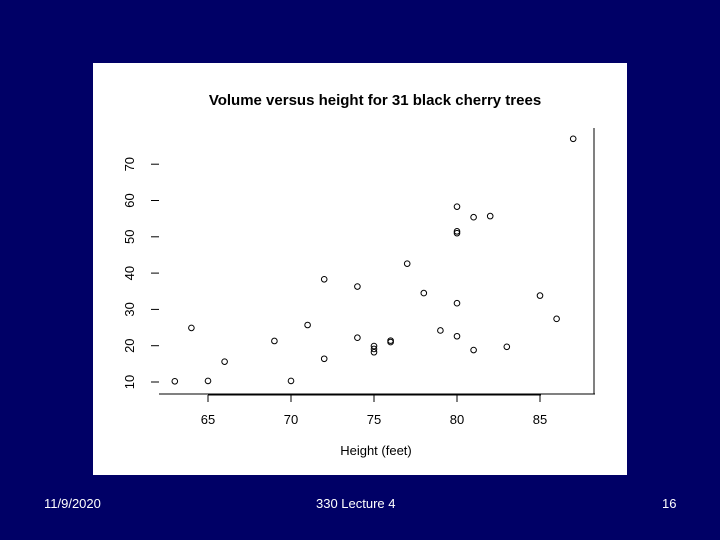  I want to click on x-tick-label: 80, so click(457, 419).